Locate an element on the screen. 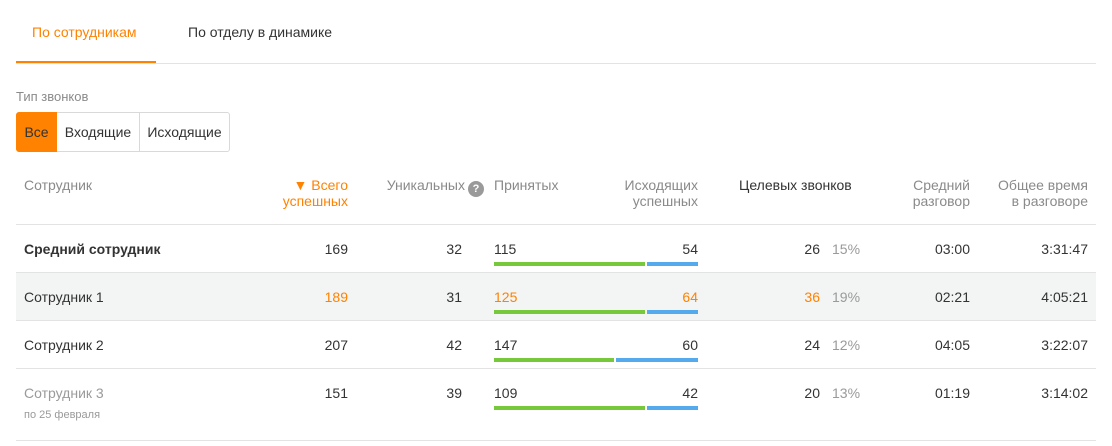 The image size is (1112, 446). call-type-outgoing-button: Исходящие is located at coordinates (185, 132).